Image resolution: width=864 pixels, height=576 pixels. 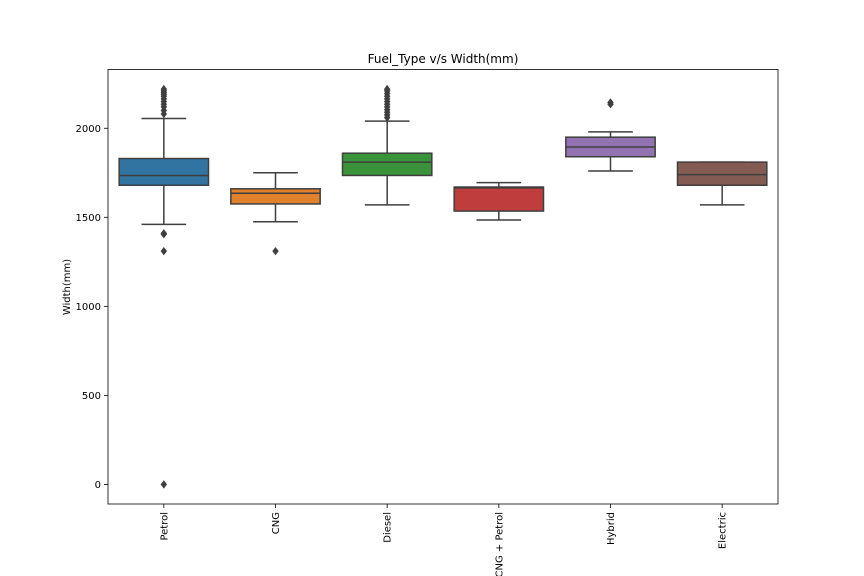 What do you see at coordinates (164, 286) in the screenshot?
I see `box-petrol` at bounding box center [164, 286].